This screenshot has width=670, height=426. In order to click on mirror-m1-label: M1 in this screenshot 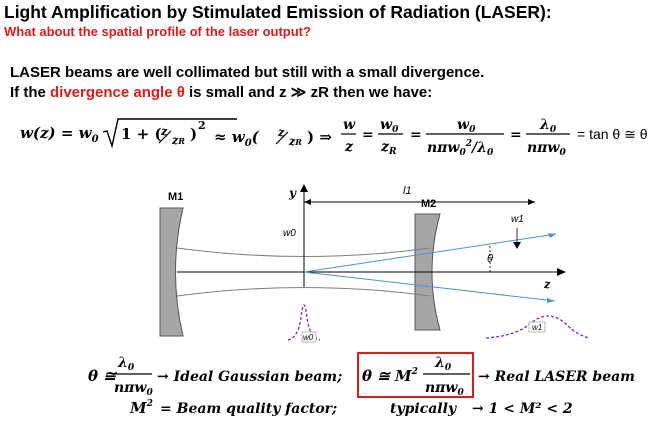, I will do `click(175, 197)`.